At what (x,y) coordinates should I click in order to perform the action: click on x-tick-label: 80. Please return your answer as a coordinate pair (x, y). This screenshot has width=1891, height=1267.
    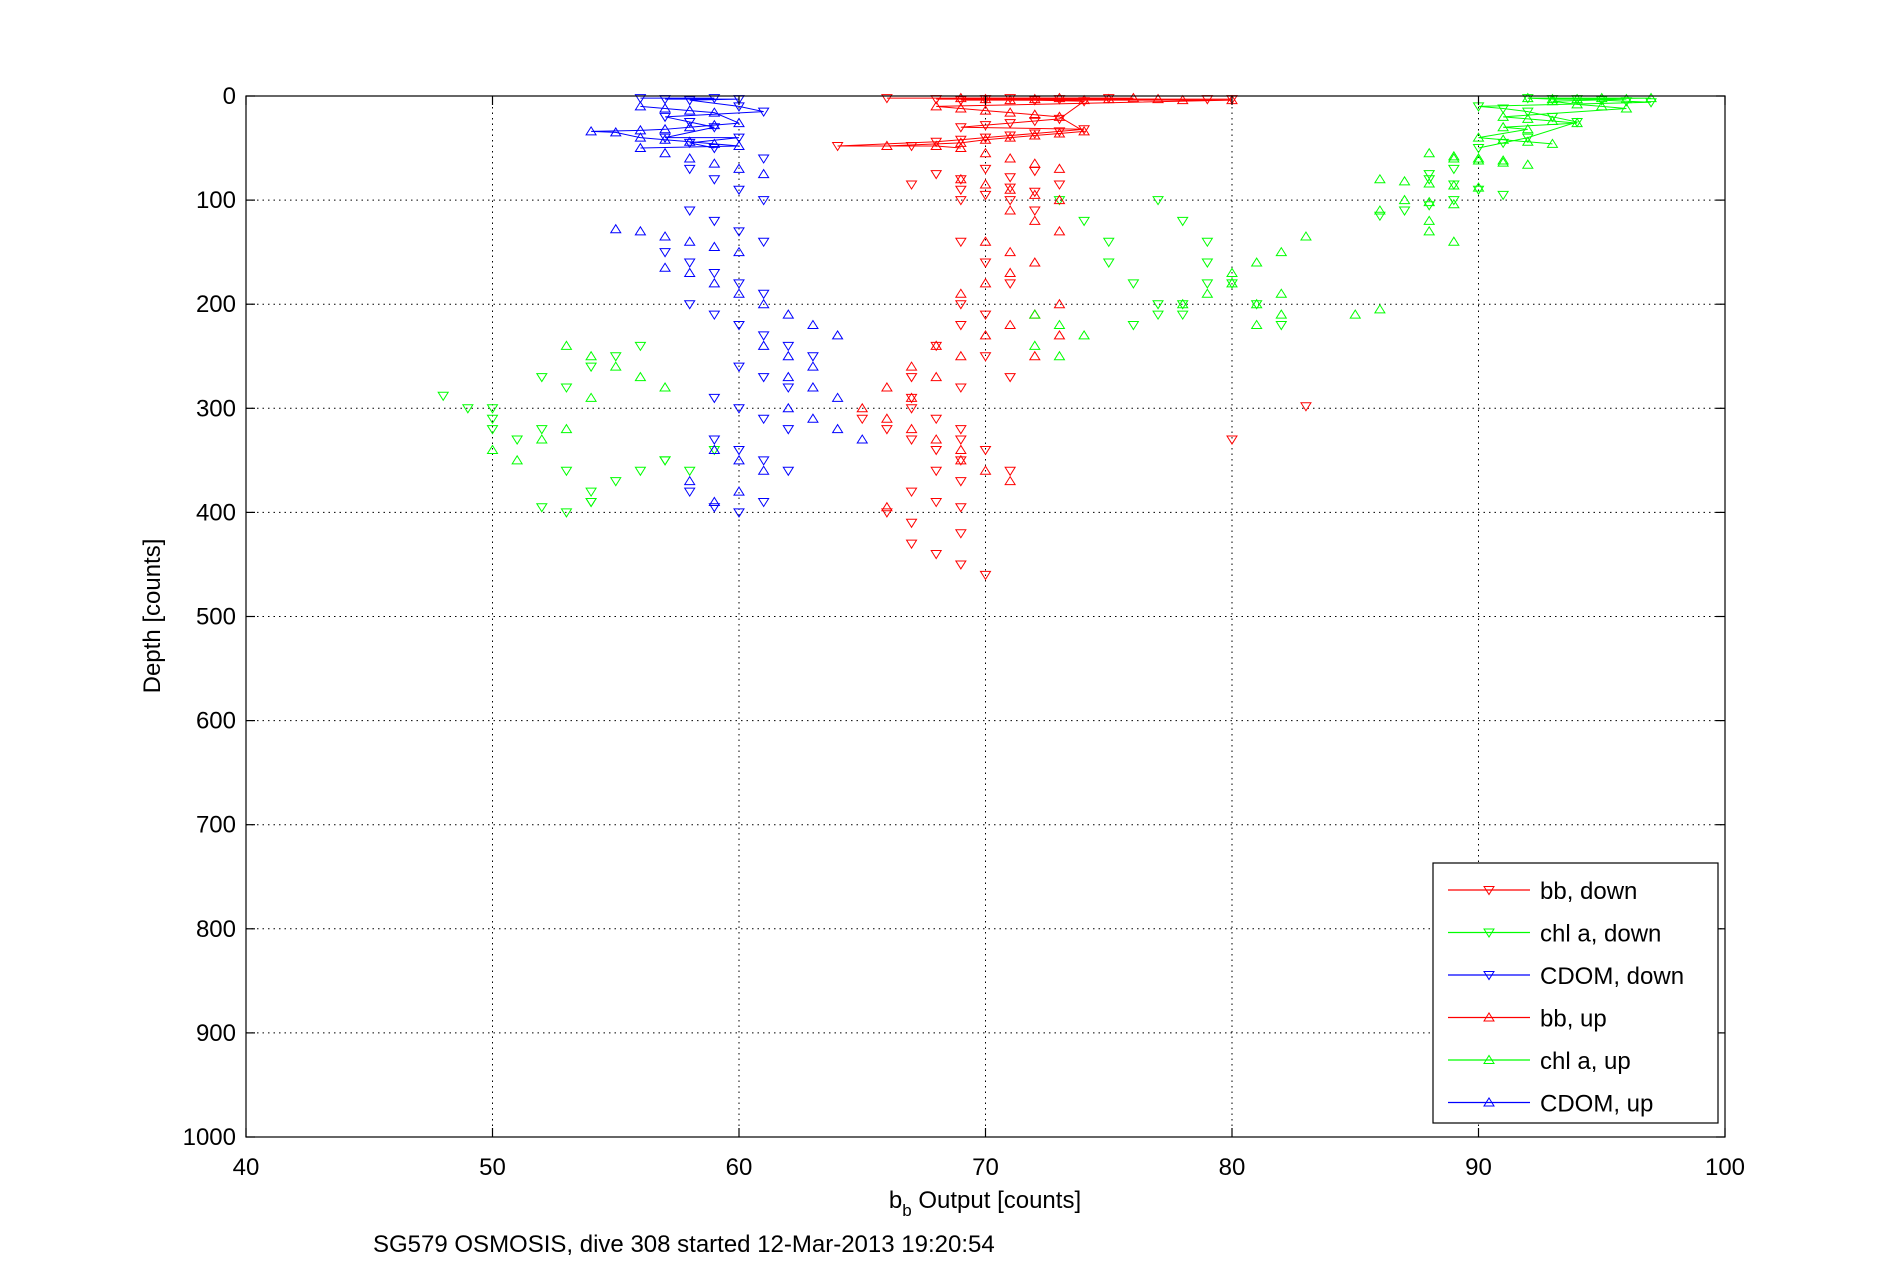
    Looking at the image, I should click on (1232, 1167).